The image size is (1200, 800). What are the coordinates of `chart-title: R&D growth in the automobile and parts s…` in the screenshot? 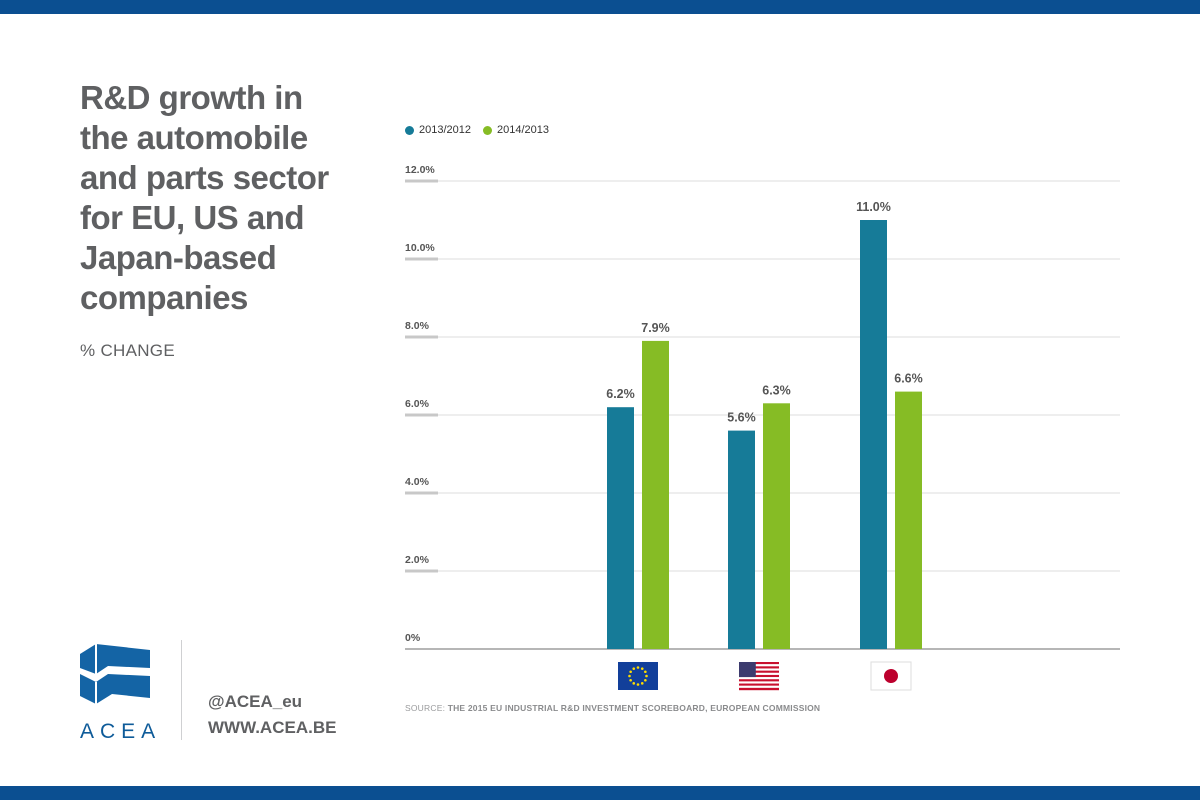 It's located at (204, 197).